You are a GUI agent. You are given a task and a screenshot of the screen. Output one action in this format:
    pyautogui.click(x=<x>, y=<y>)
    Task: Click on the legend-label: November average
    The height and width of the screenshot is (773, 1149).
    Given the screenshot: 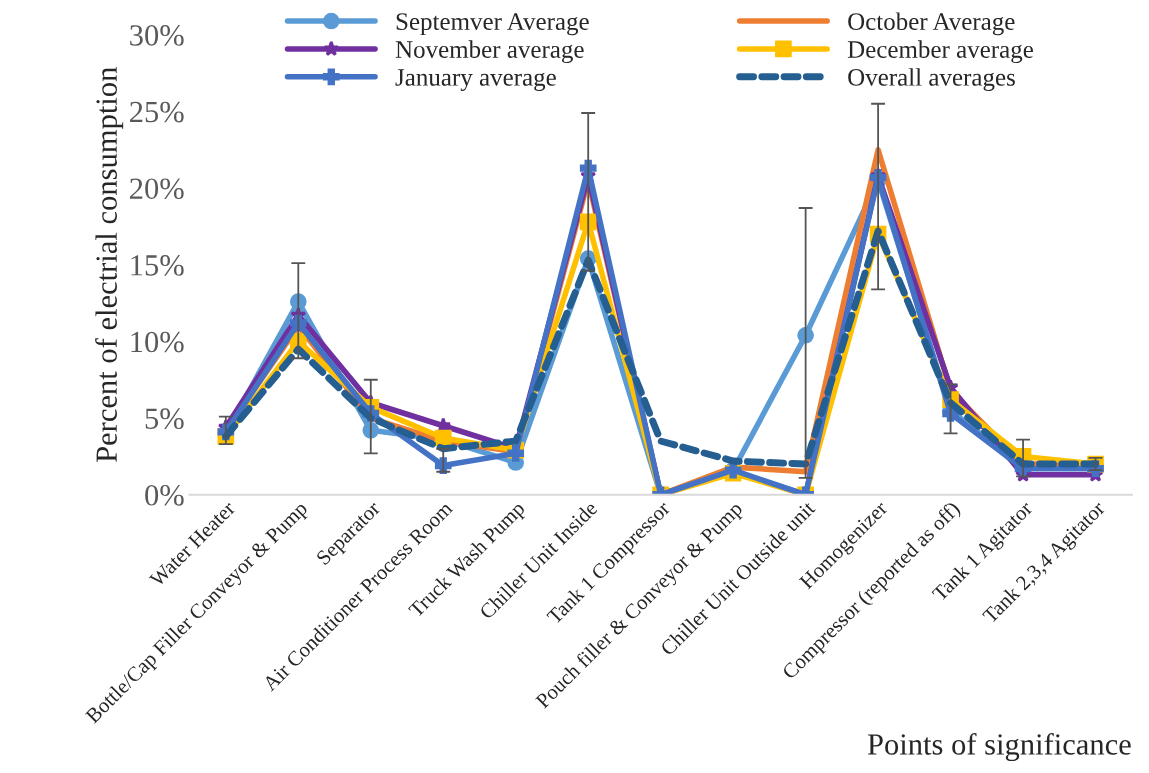 What is the action you would take?
    pyautogui.click(x=489, y=52)
    